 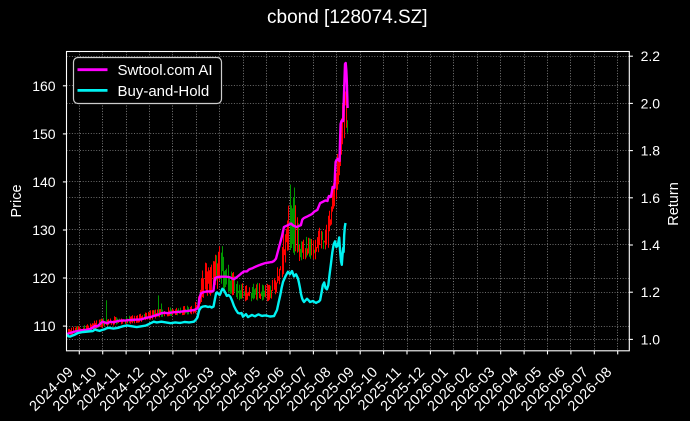 I want to click on svg-text: cbond [128074.SZ], so click(x=347, y=17).